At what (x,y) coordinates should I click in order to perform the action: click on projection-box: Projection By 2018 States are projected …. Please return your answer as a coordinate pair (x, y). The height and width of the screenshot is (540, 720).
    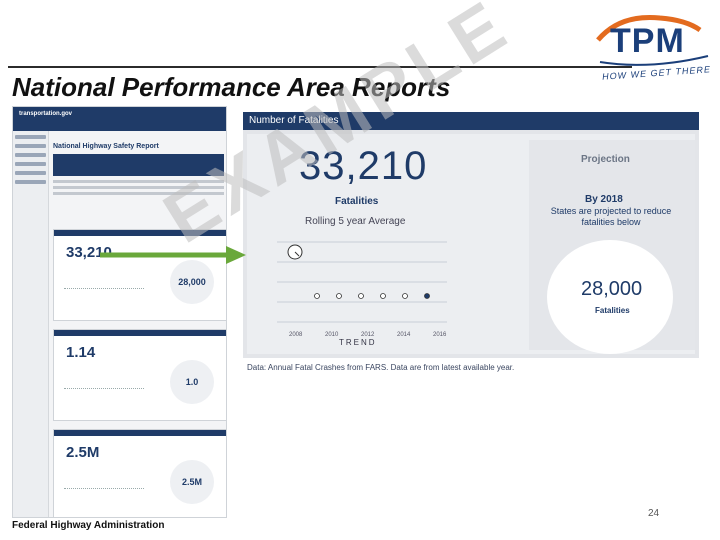
    Looking at the image, I should click on (612, 247).